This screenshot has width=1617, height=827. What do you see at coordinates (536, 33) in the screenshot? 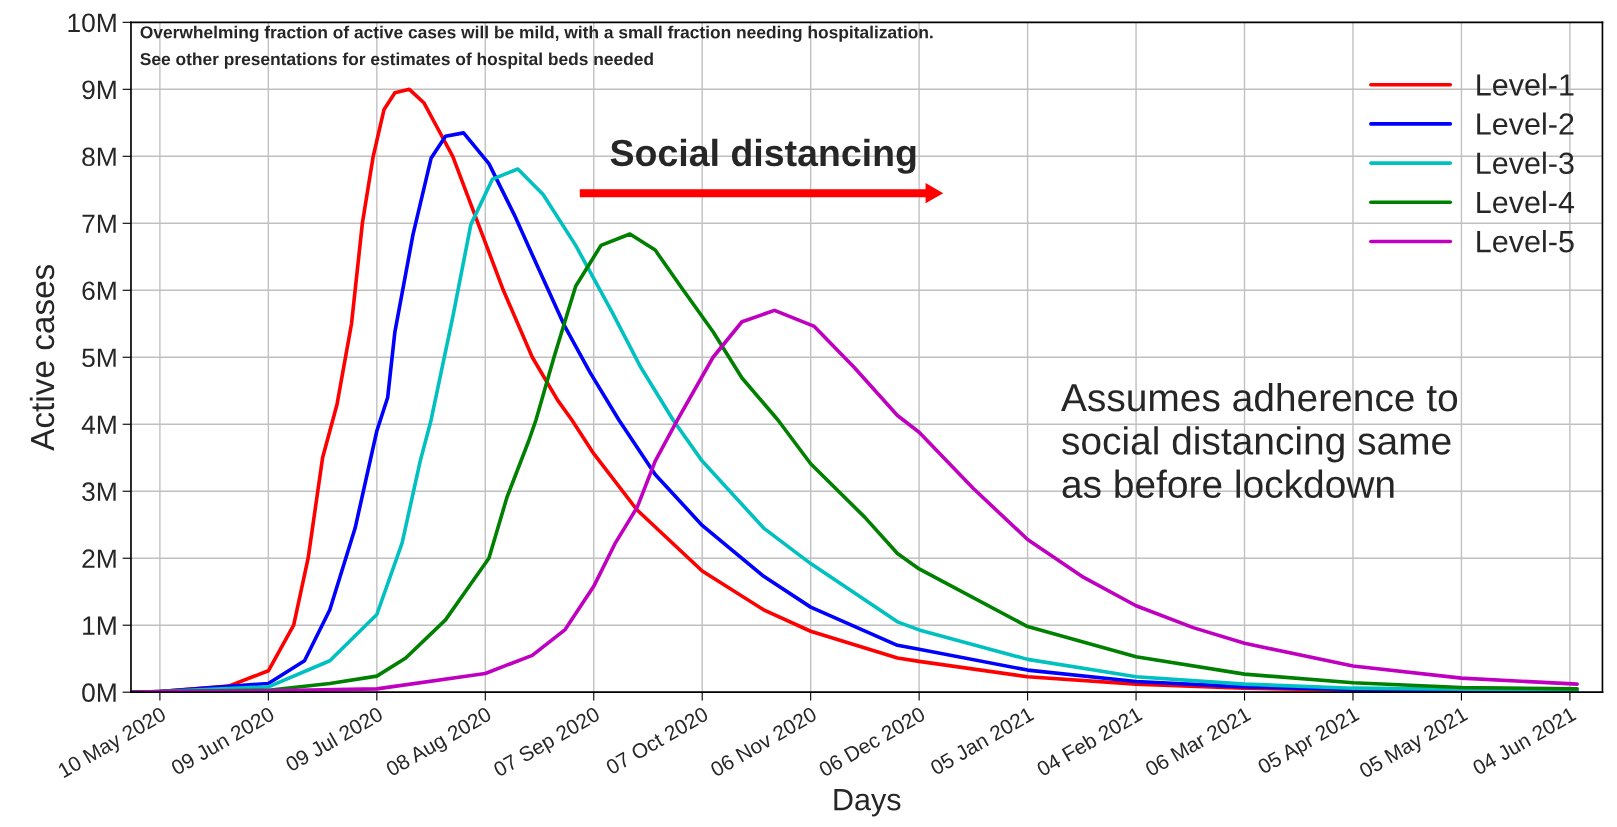
I see `annotation: Overwhelming fraction of active cases will be mild, with a small fraction needing hospitalization.` at bounding box center [536, 33].